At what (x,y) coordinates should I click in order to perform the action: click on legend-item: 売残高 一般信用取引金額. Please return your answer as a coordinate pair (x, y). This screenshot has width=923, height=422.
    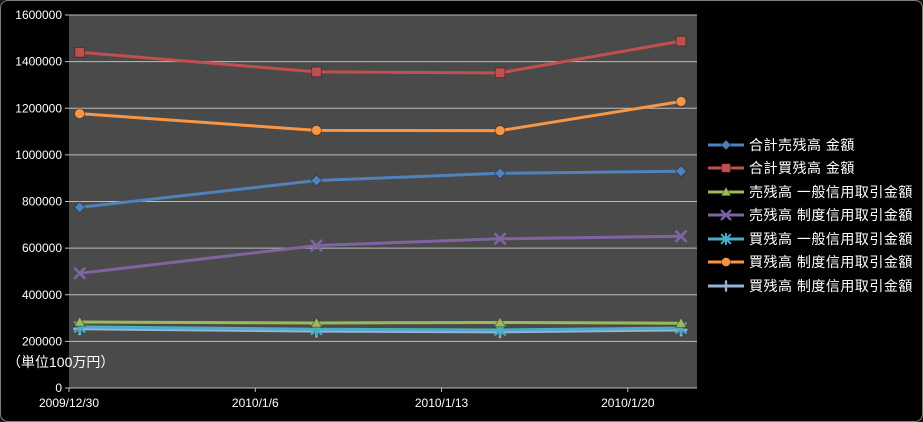
    Looking at the image, I should click on (810, 192).